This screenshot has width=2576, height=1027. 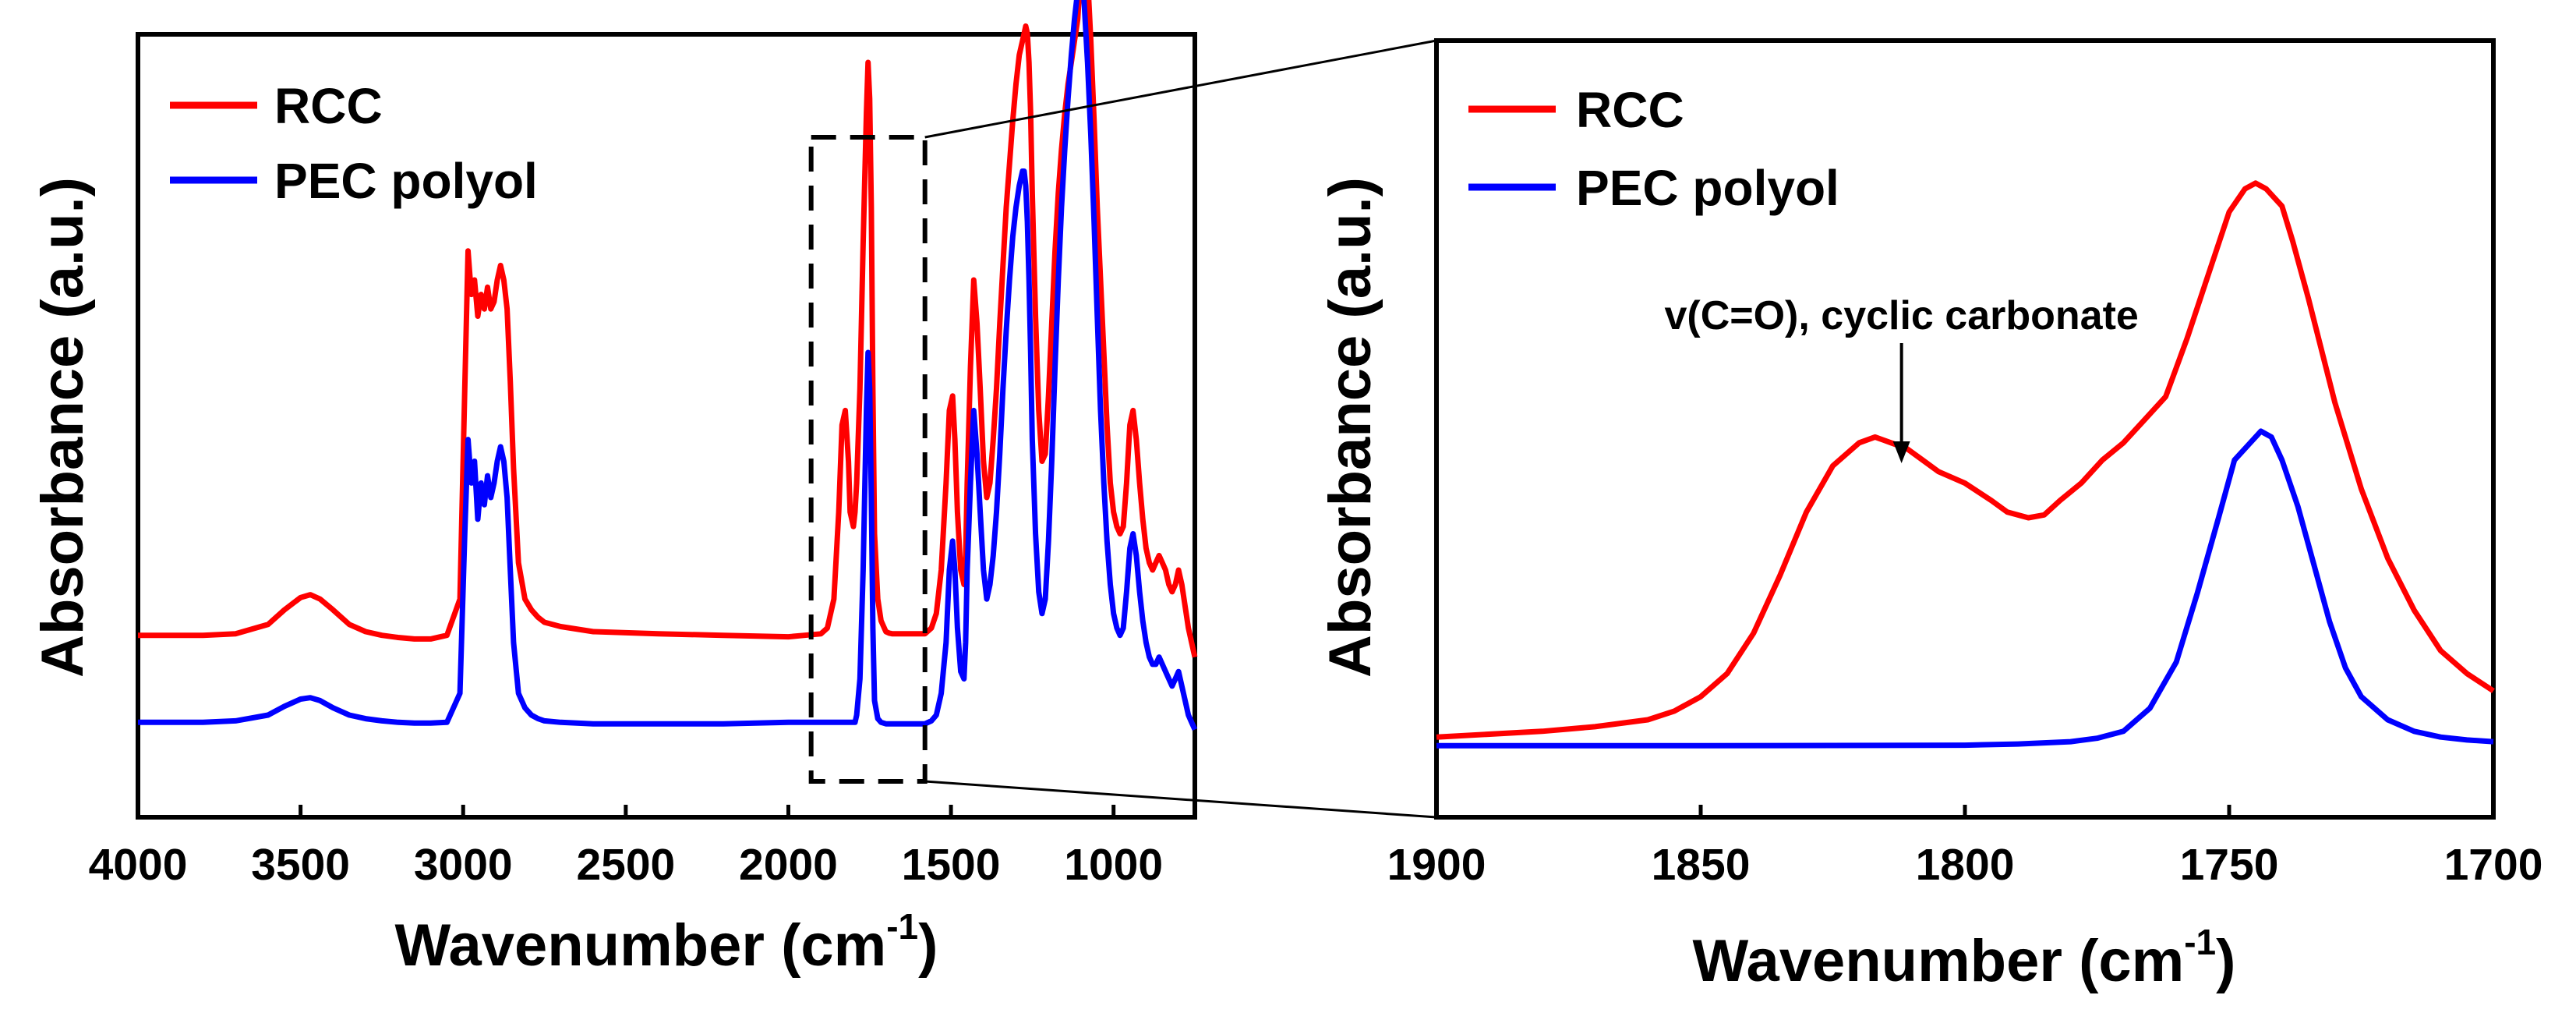 I want to click on left-x-ticks: 4000 3500 3000 2500 2000 1500 1000, so click(x=626, y=848).